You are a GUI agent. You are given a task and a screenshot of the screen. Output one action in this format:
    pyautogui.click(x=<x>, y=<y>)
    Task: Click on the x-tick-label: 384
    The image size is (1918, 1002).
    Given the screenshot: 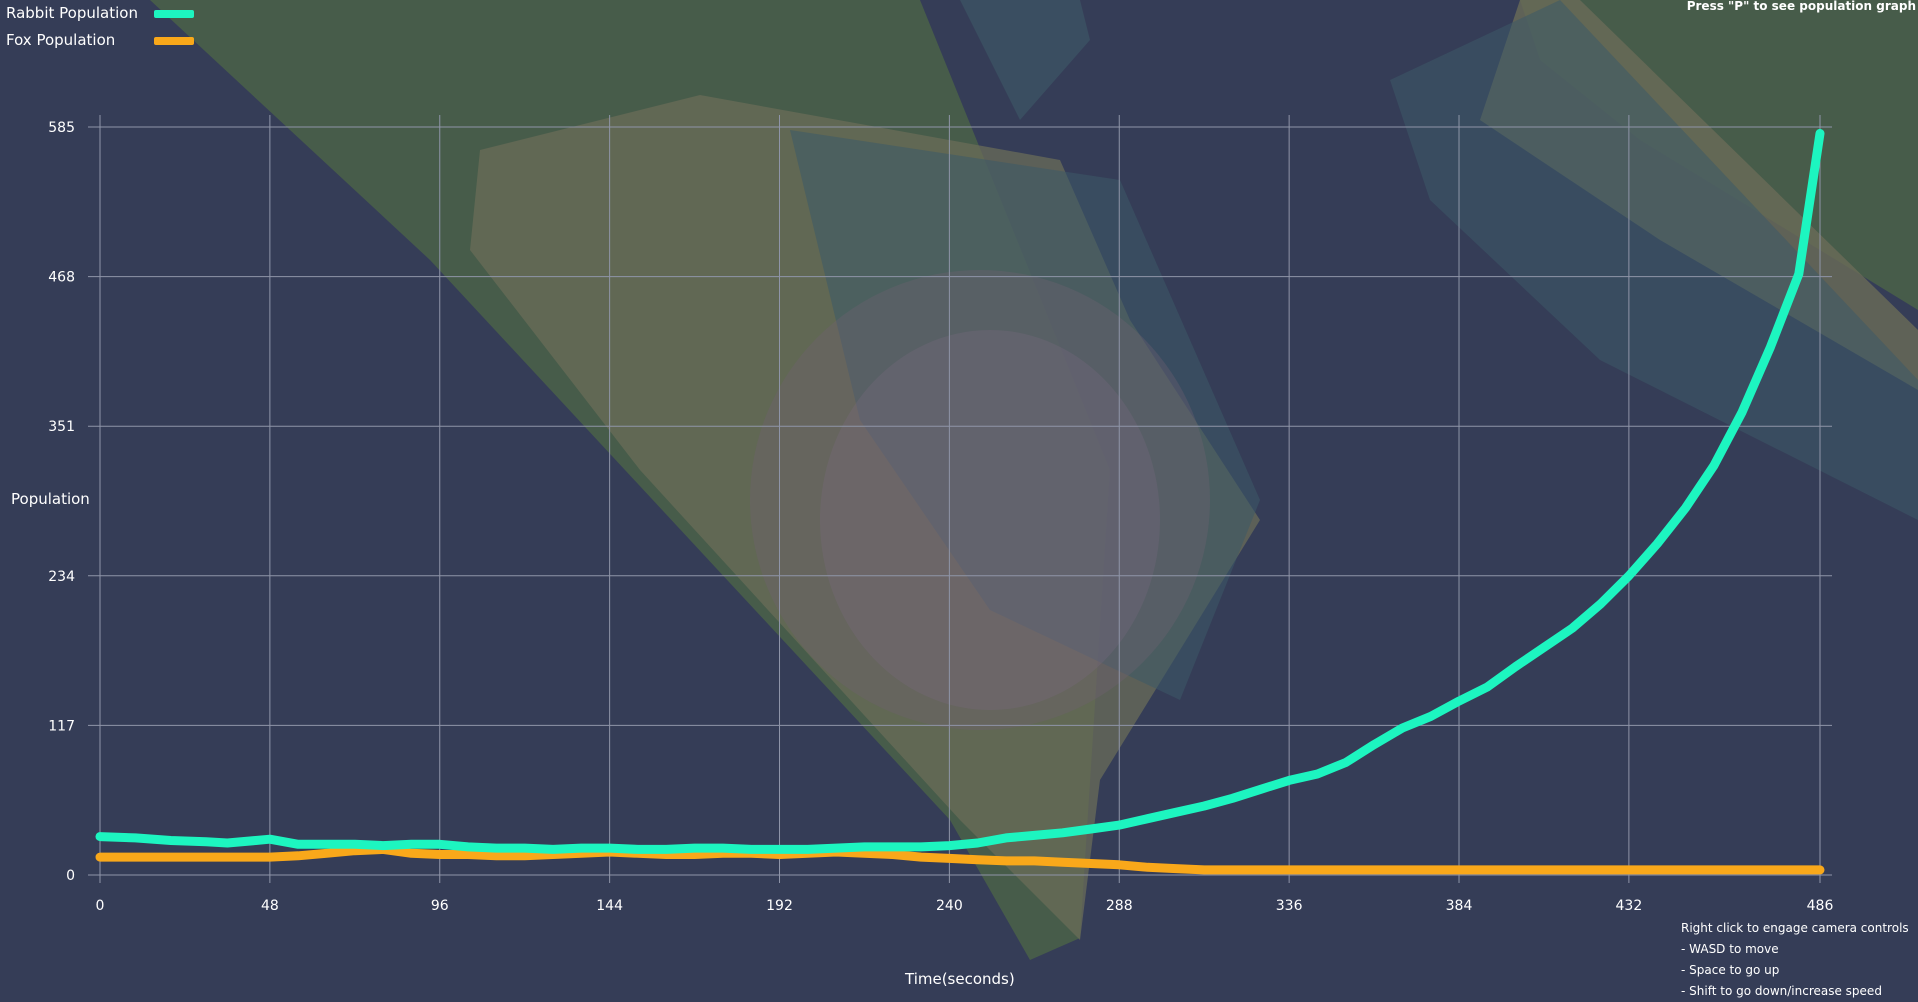 What is the action you would take?
    pyautogui.click(x=1459, y=906)
    